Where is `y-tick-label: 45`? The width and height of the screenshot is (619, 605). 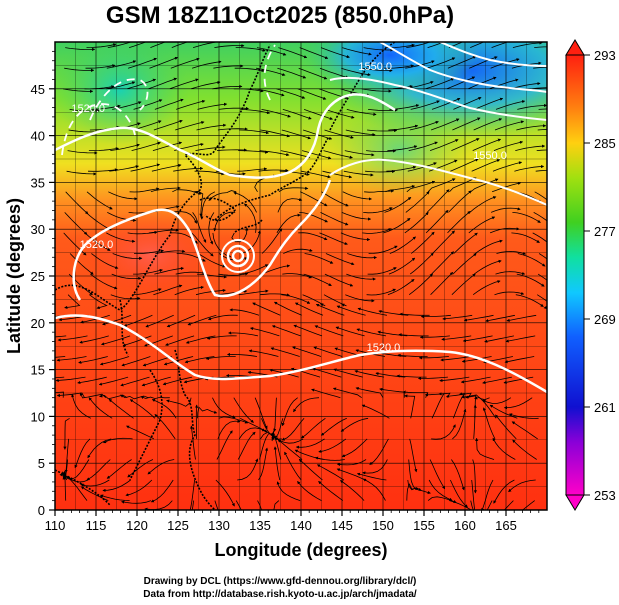
y-tick-label: 45 is located at coordinates (38, 89).